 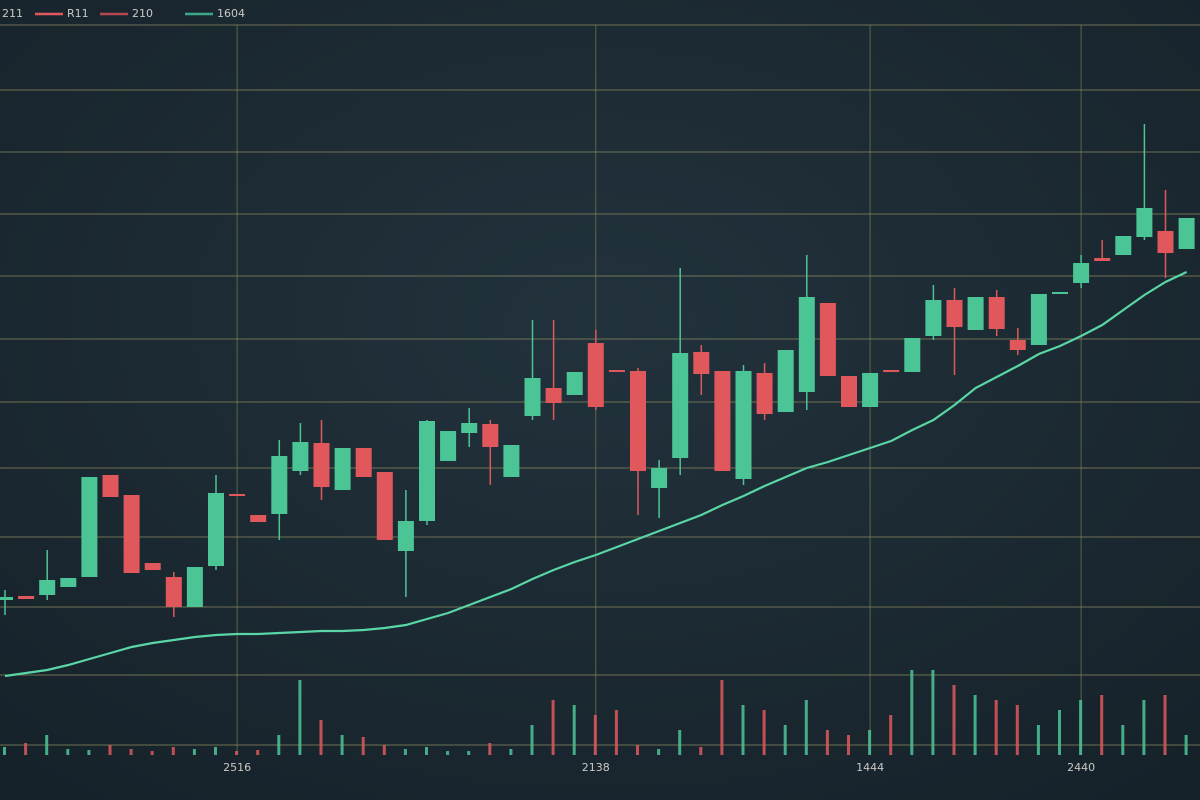 What do you see at coordinates (870, 767) in the screenshot?
I see `x-tick-label: 1444` at bounding box center [870, 767].